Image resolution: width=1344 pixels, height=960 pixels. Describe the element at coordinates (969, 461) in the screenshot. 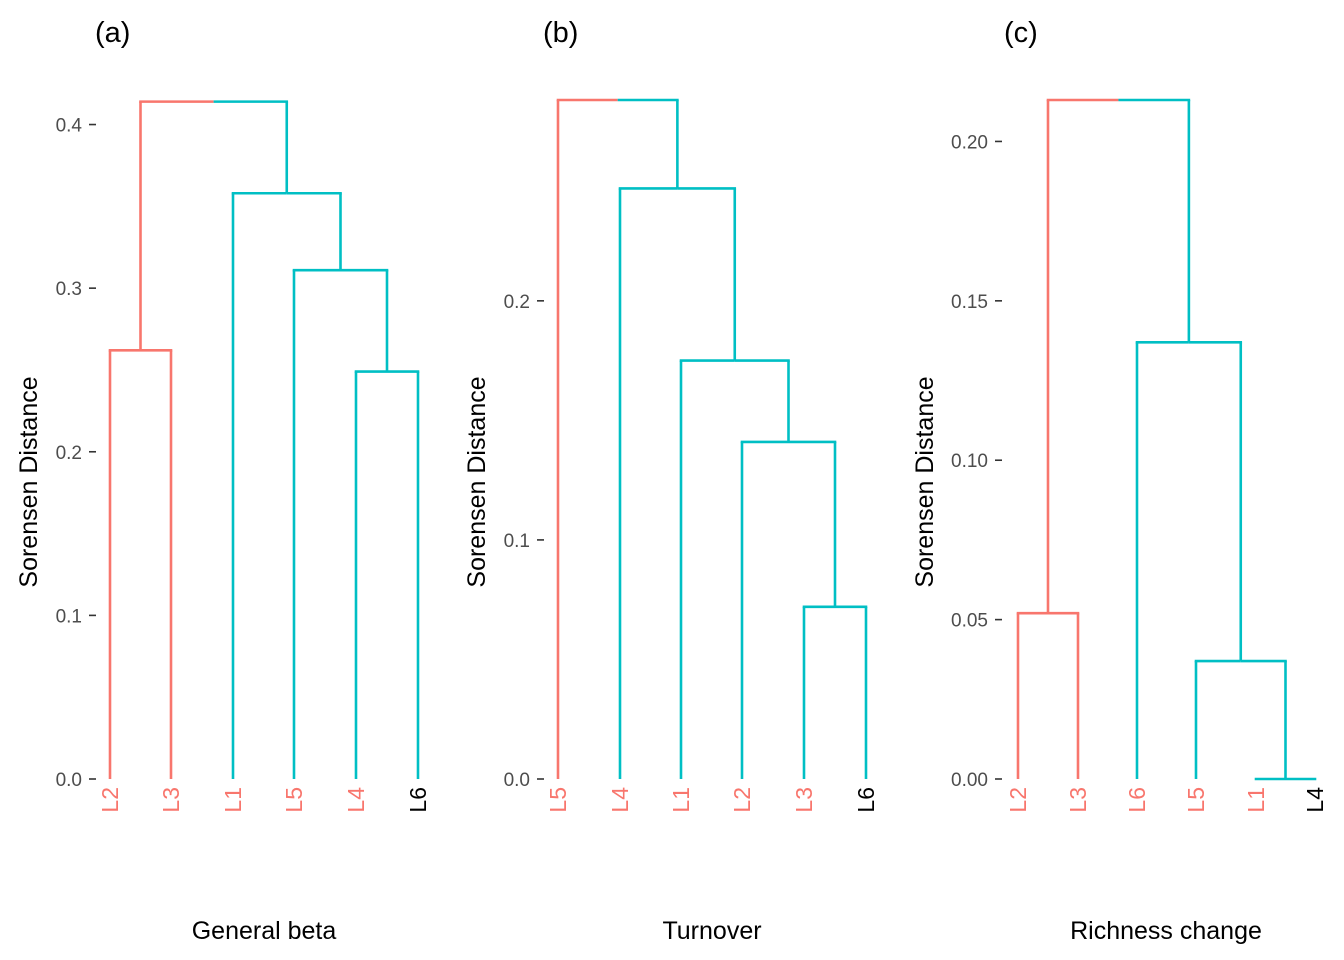

I see `panel-c-y-tick-label: 0.10` at that location.